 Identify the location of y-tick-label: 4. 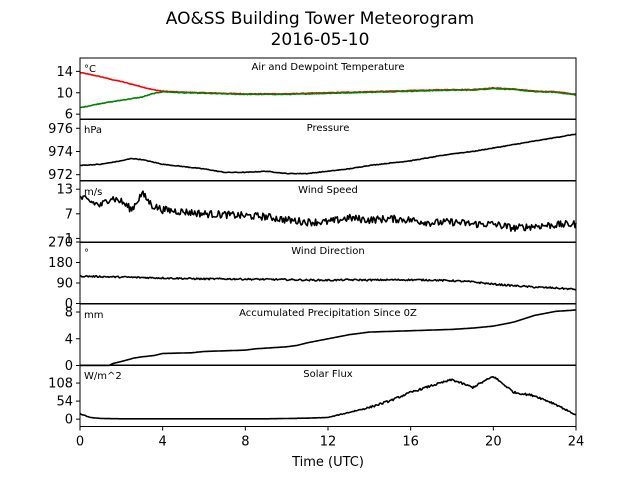
(69, 339).